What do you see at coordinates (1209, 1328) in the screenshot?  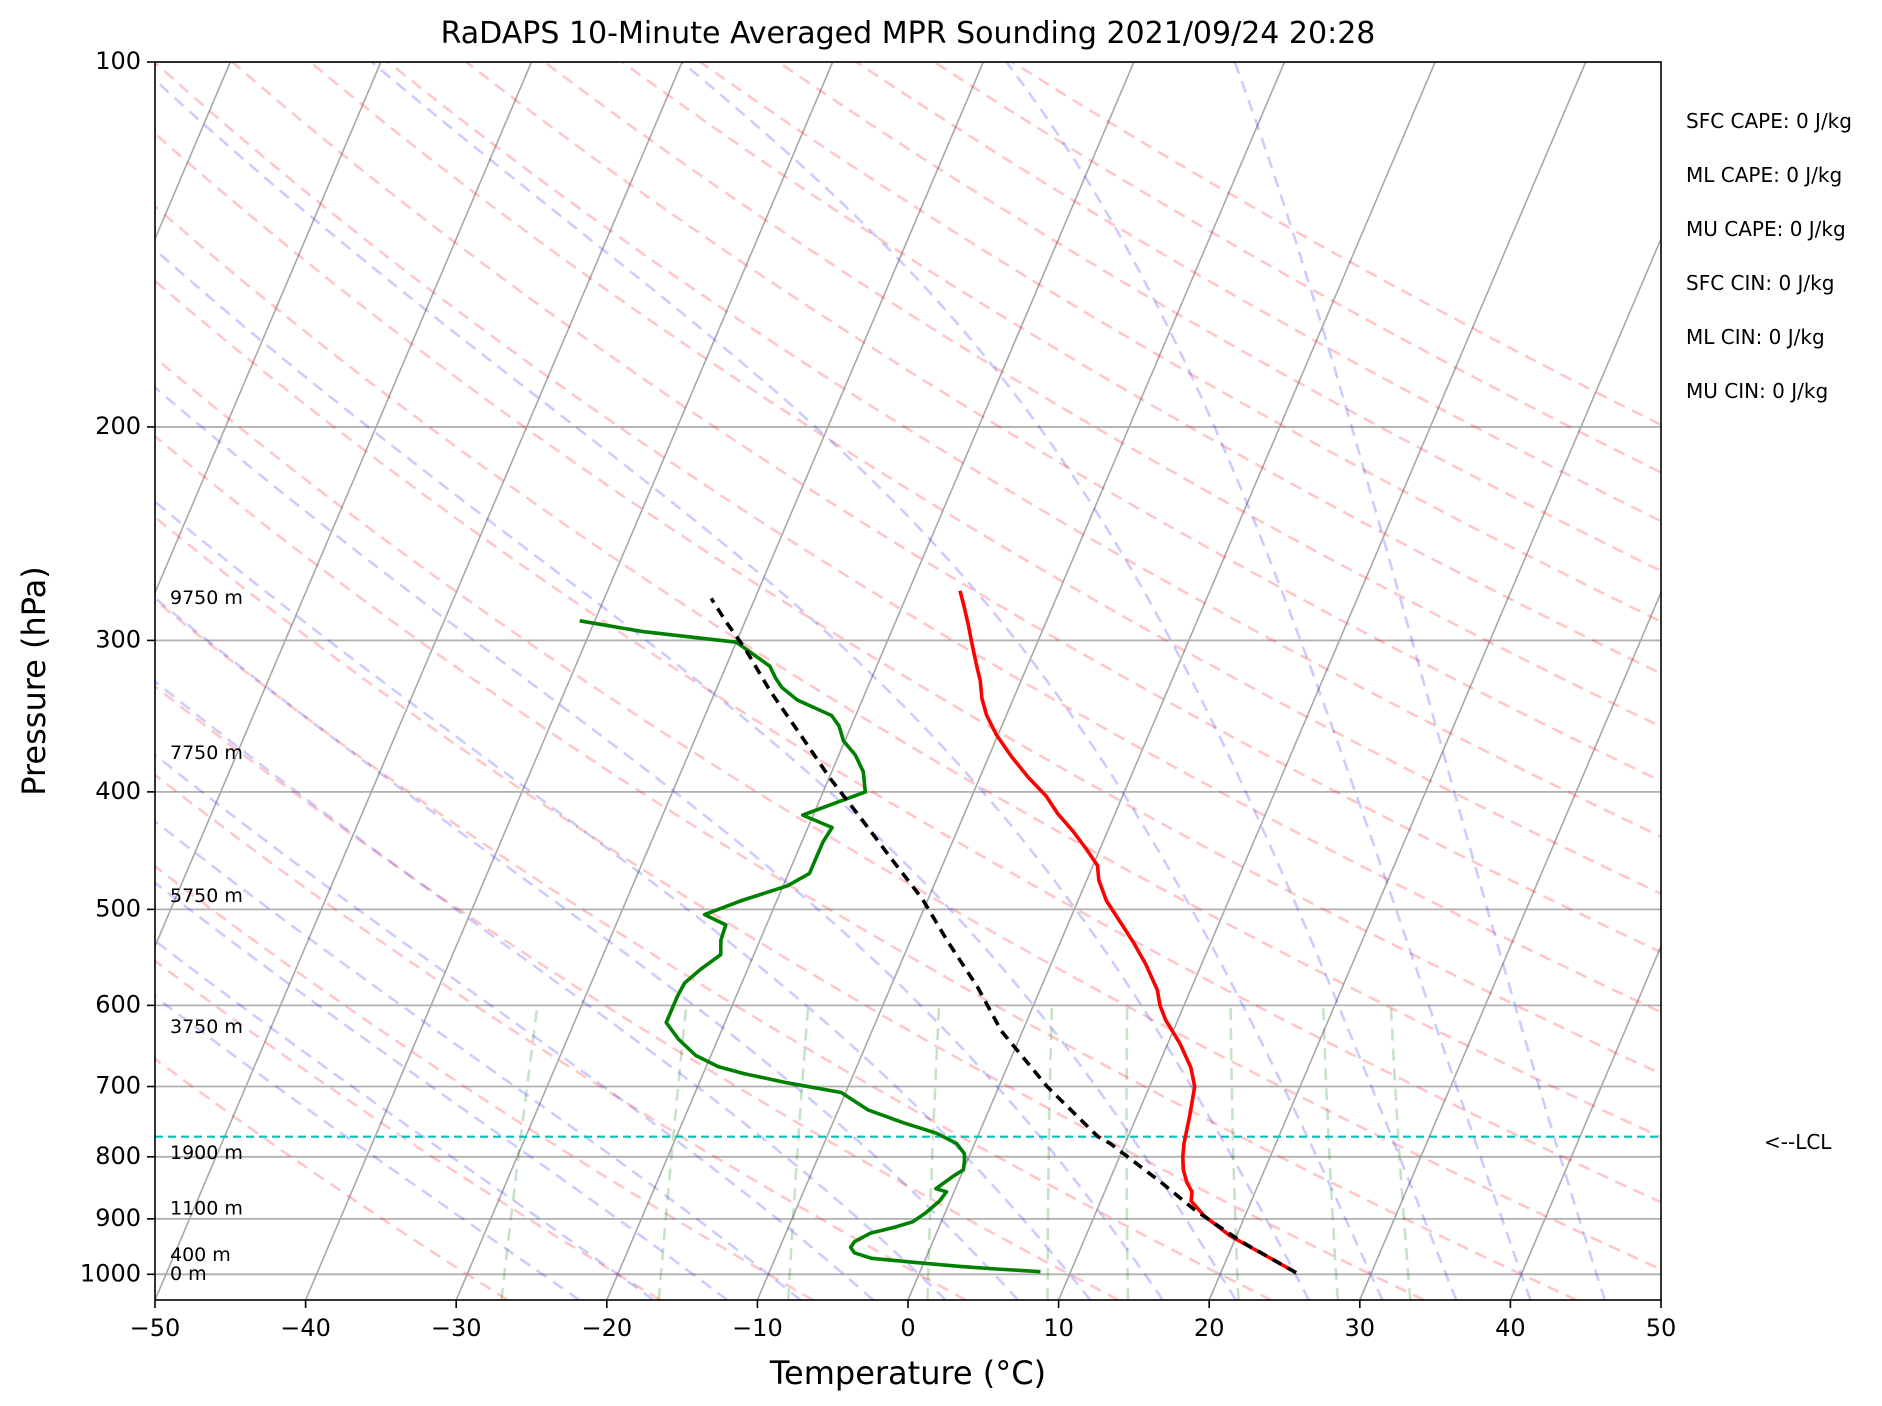 I see `x-tick-label: 20` at bounding box center [1209, 1328].